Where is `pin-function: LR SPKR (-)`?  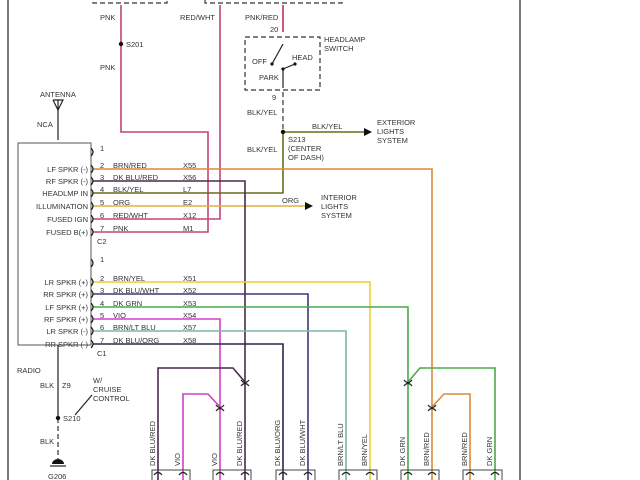 pin-function: LR SPKR (-) is located at coordinates (67, 331).